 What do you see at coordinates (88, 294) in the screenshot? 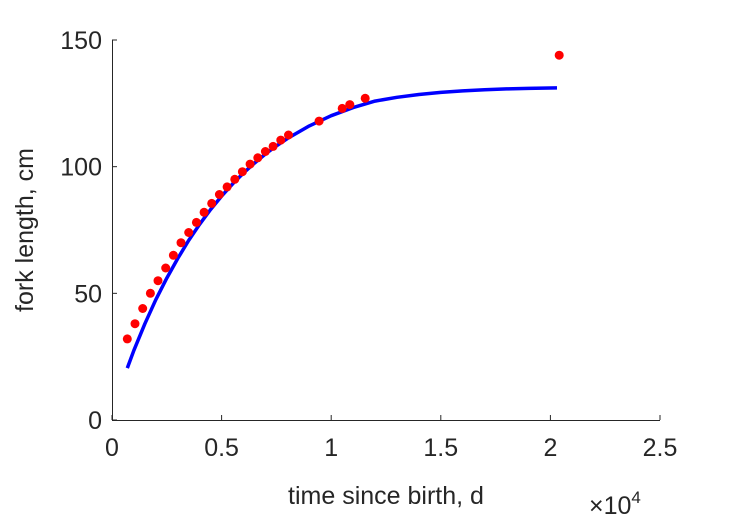
I see `y-tick-label: 50` at bounding box center [88, 294].